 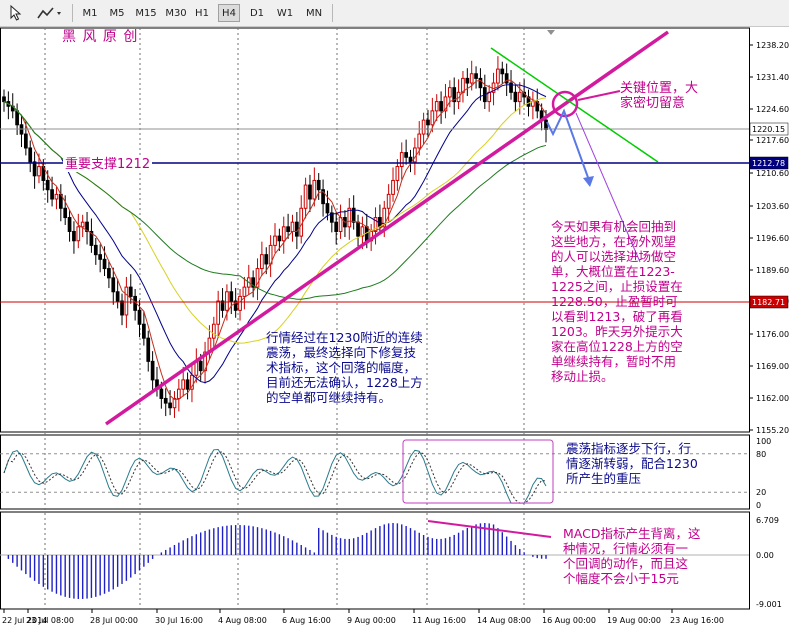 I want to click on osc-signal-line, so click(x=275, y=477).